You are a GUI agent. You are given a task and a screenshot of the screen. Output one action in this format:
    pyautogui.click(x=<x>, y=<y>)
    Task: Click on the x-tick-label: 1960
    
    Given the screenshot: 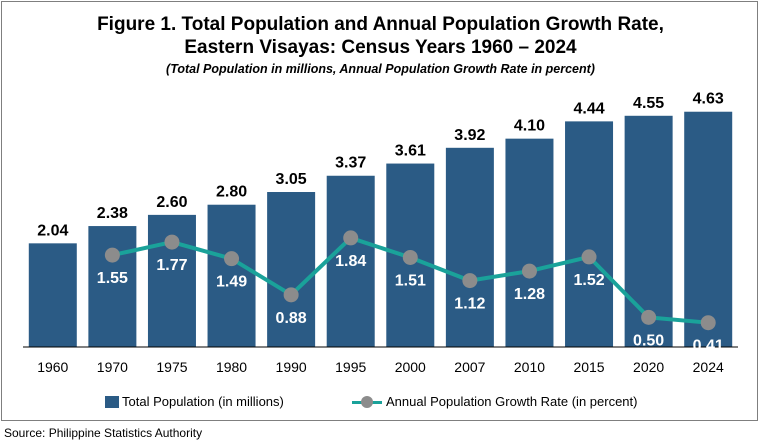 What is the action you would take?
    pyautogui.click(x=52, y=367)
    